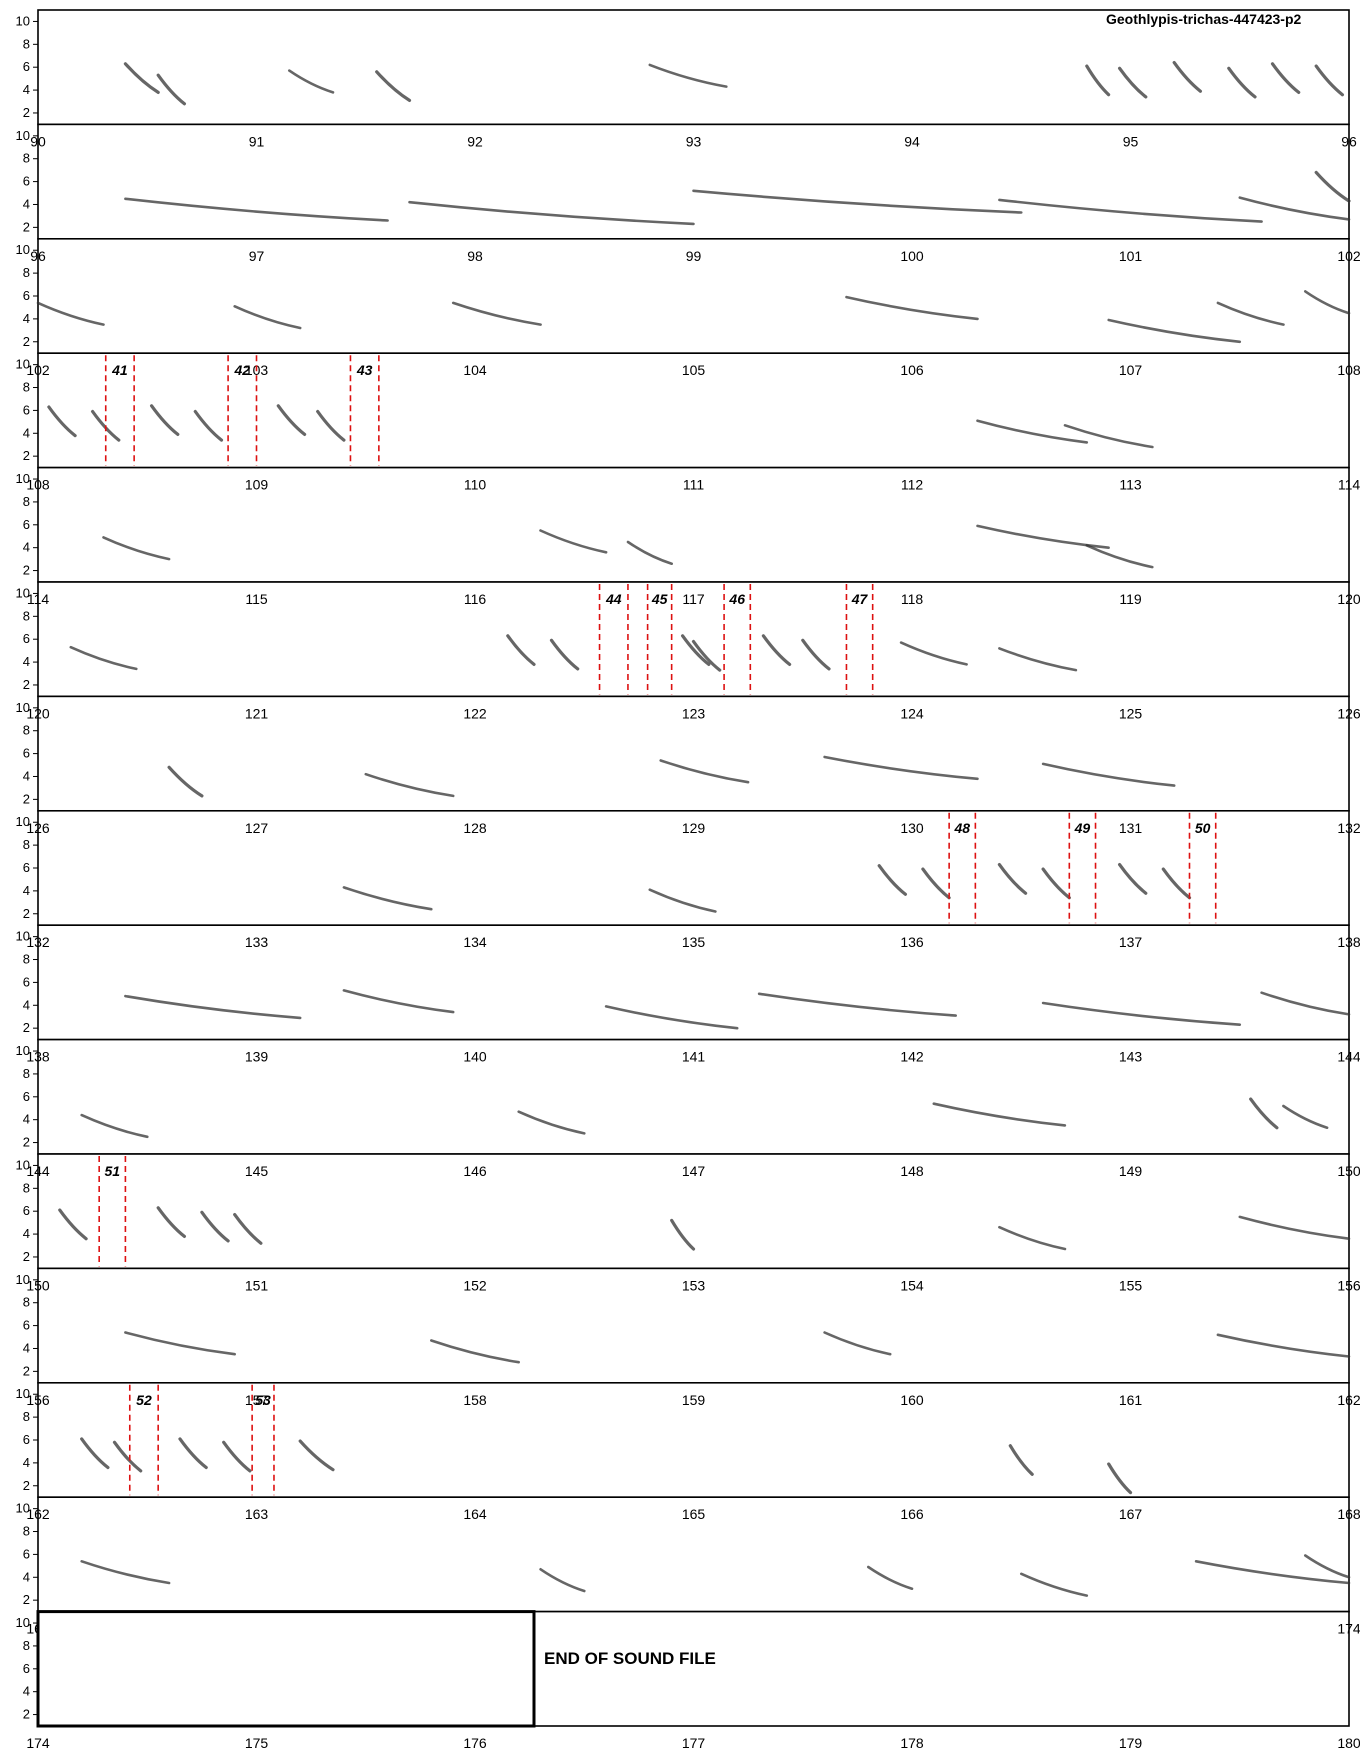 The width and height of the screenshot is (1360, 1760). What do you see at coordinates (257, 485) in the screenshot?
I see `x-tick-label: 109` at bounding box center [257, 485].